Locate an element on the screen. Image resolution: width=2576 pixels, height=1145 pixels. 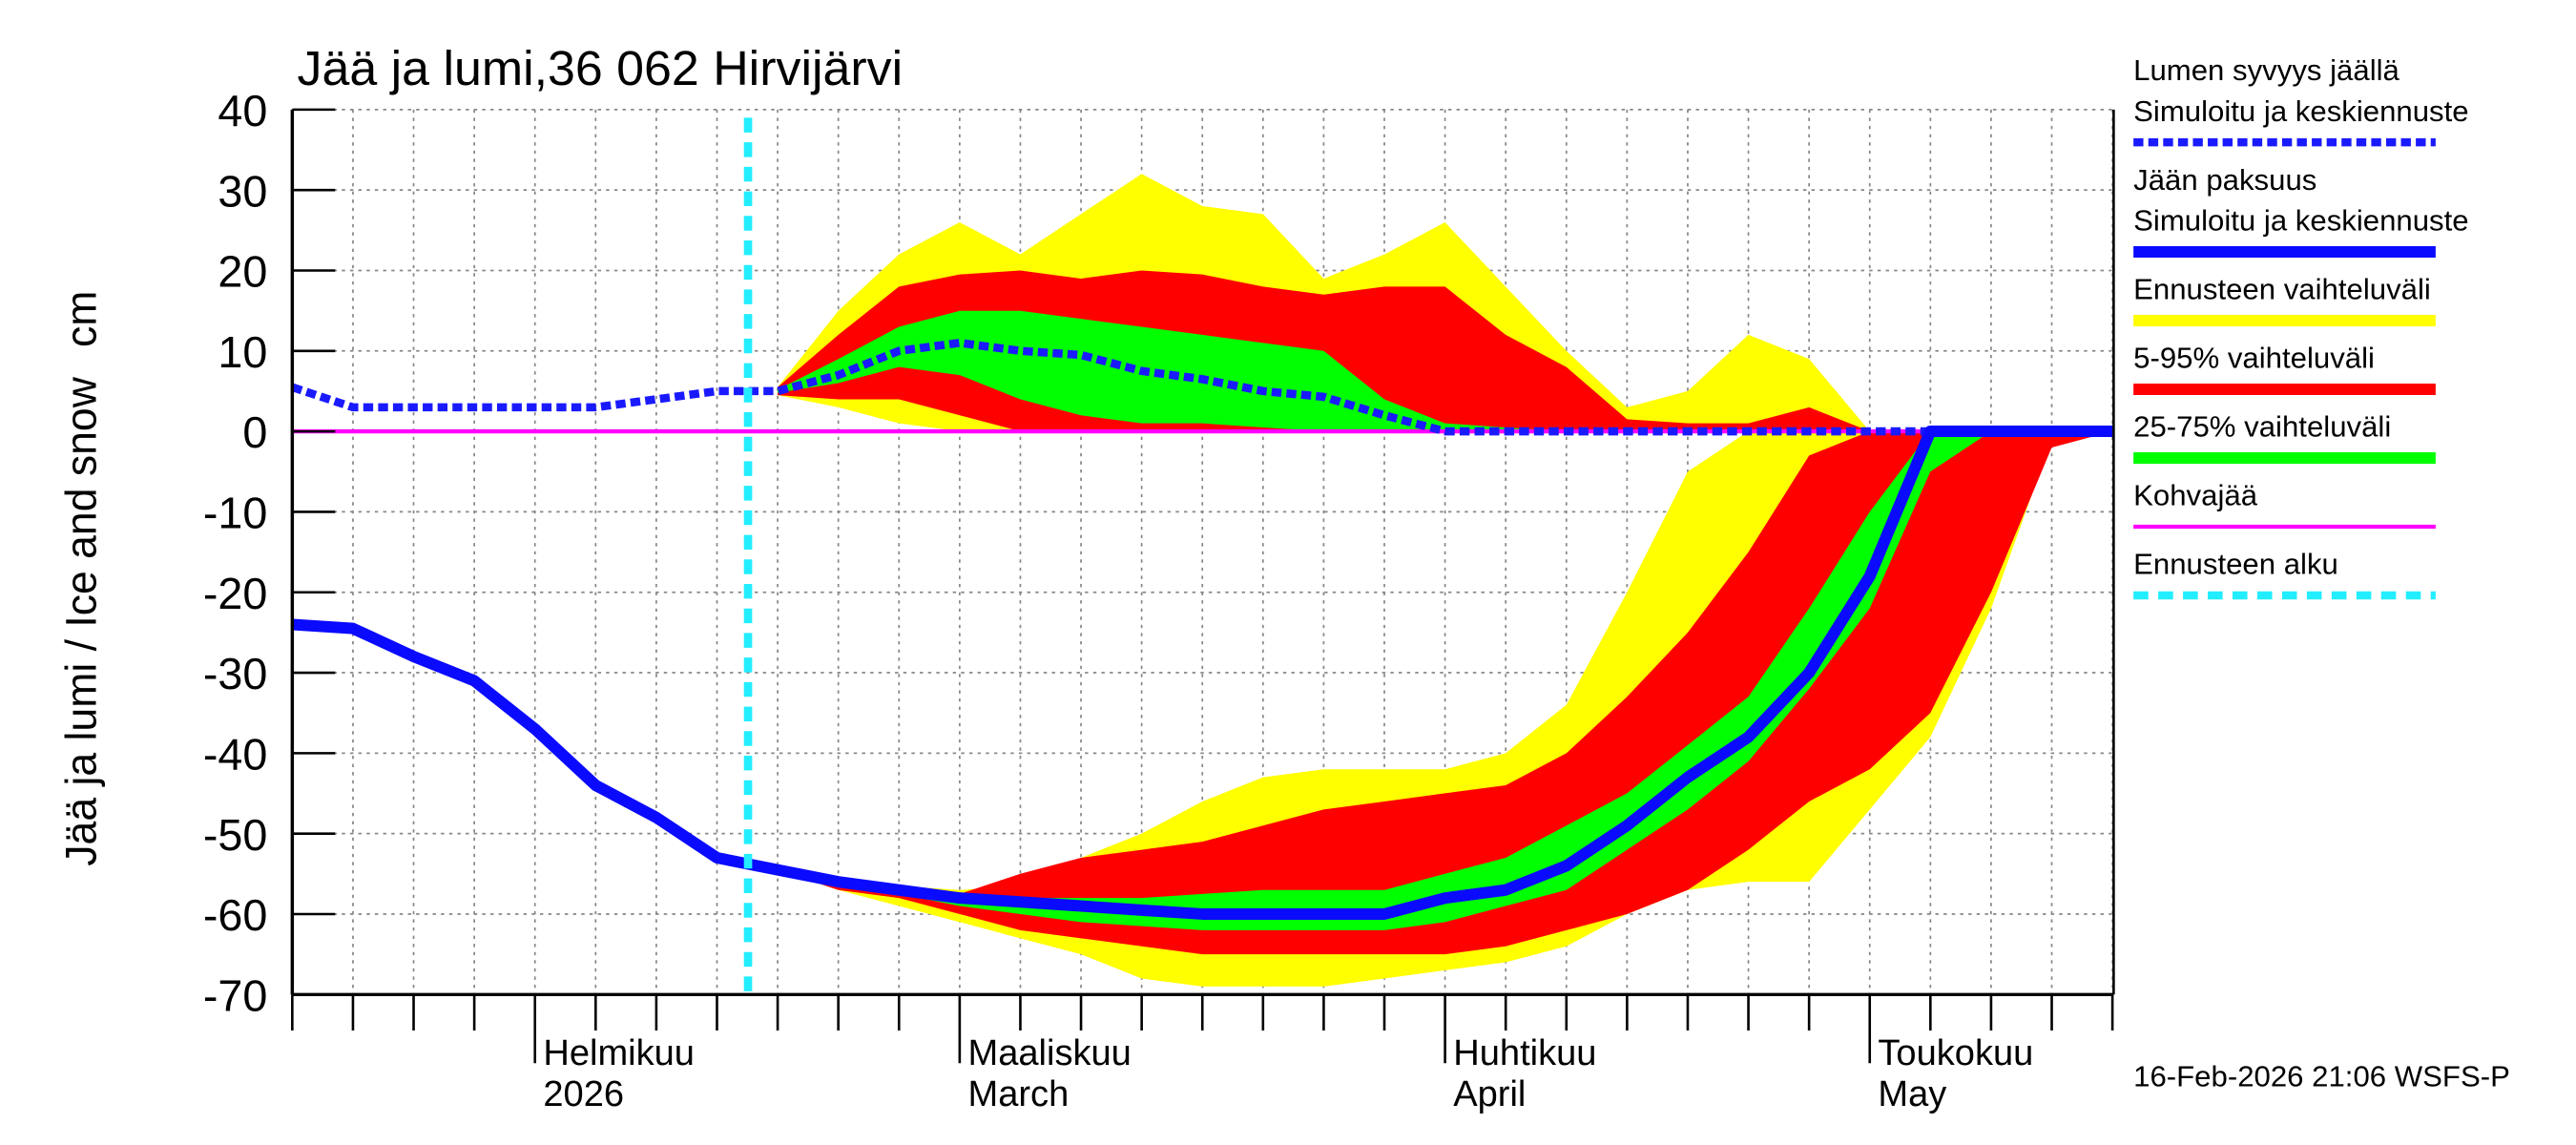
x-tick-label: Huhtikuu is located at coordinates (1524, 1053).